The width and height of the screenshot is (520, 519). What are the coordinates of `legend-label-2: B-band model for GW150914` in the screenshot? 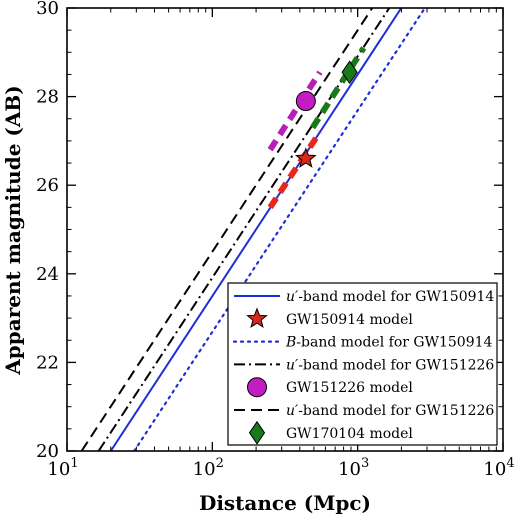 It's located at (389, 343).